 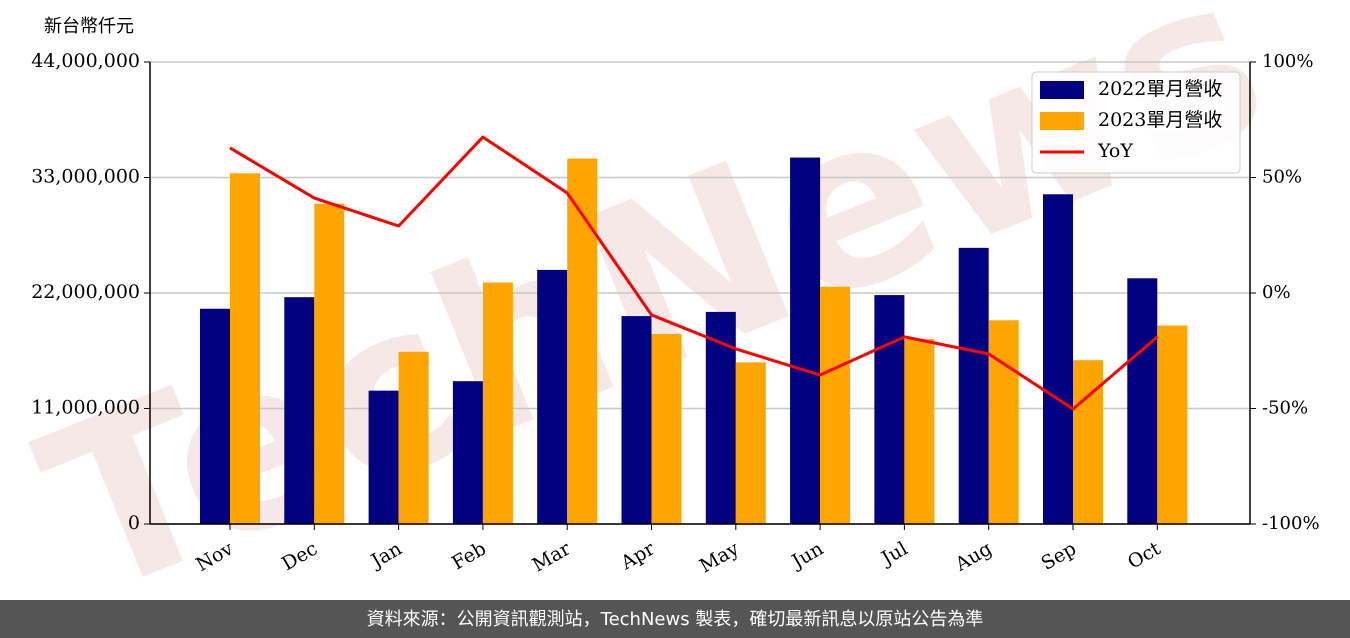 I want to click on footer-bar, so click(x=675, y=619).